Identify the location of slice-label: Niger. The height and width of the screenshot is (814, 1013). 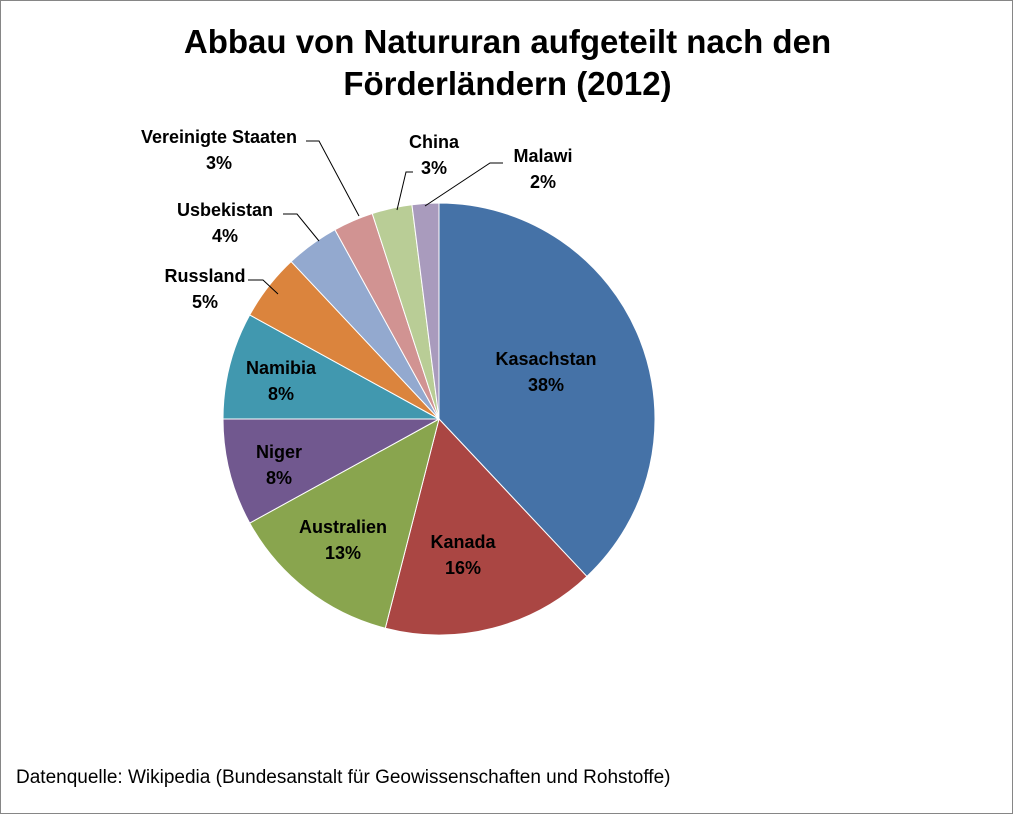
(279, 452).